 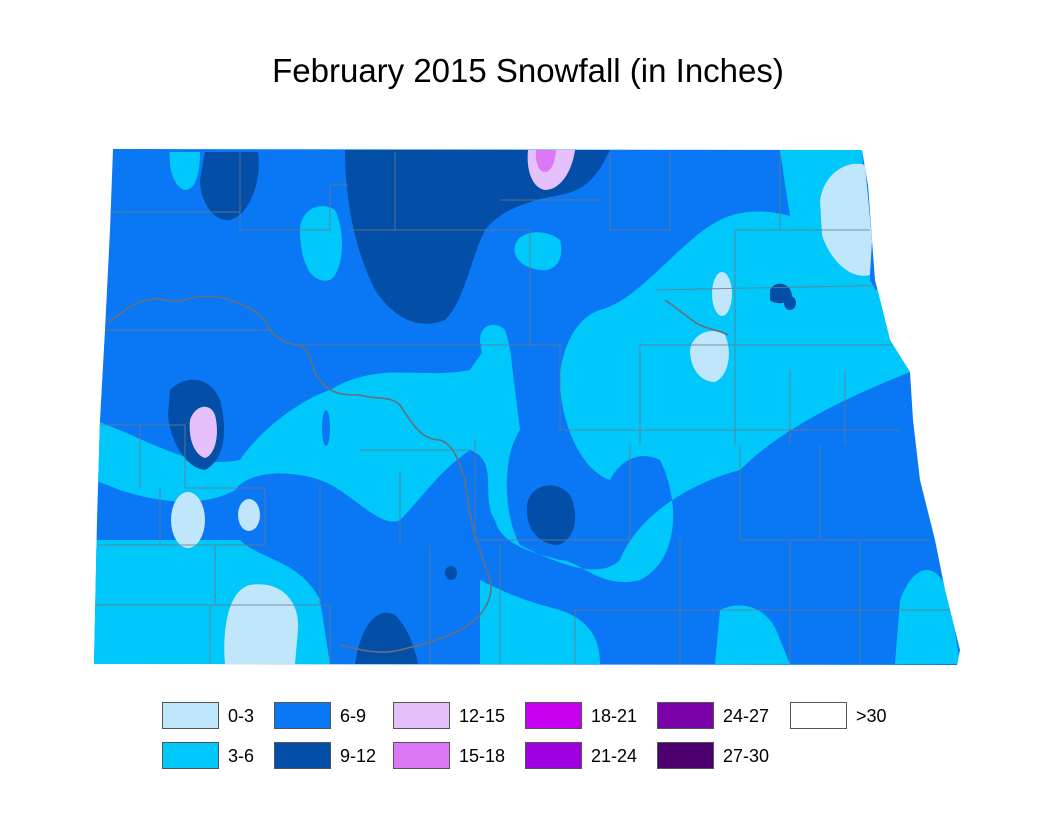 I want to click on legend-label: 0-3, so click(x=241, y=716).